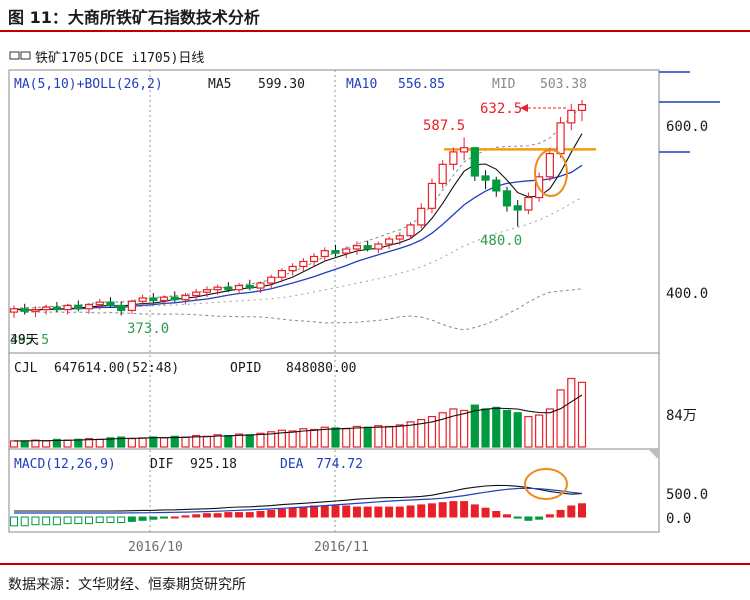 This screenshot has height=600, width=750. Describe the element at coordinates (245, 368) in the screenshot. I see `opid-label: OPID` at that location.